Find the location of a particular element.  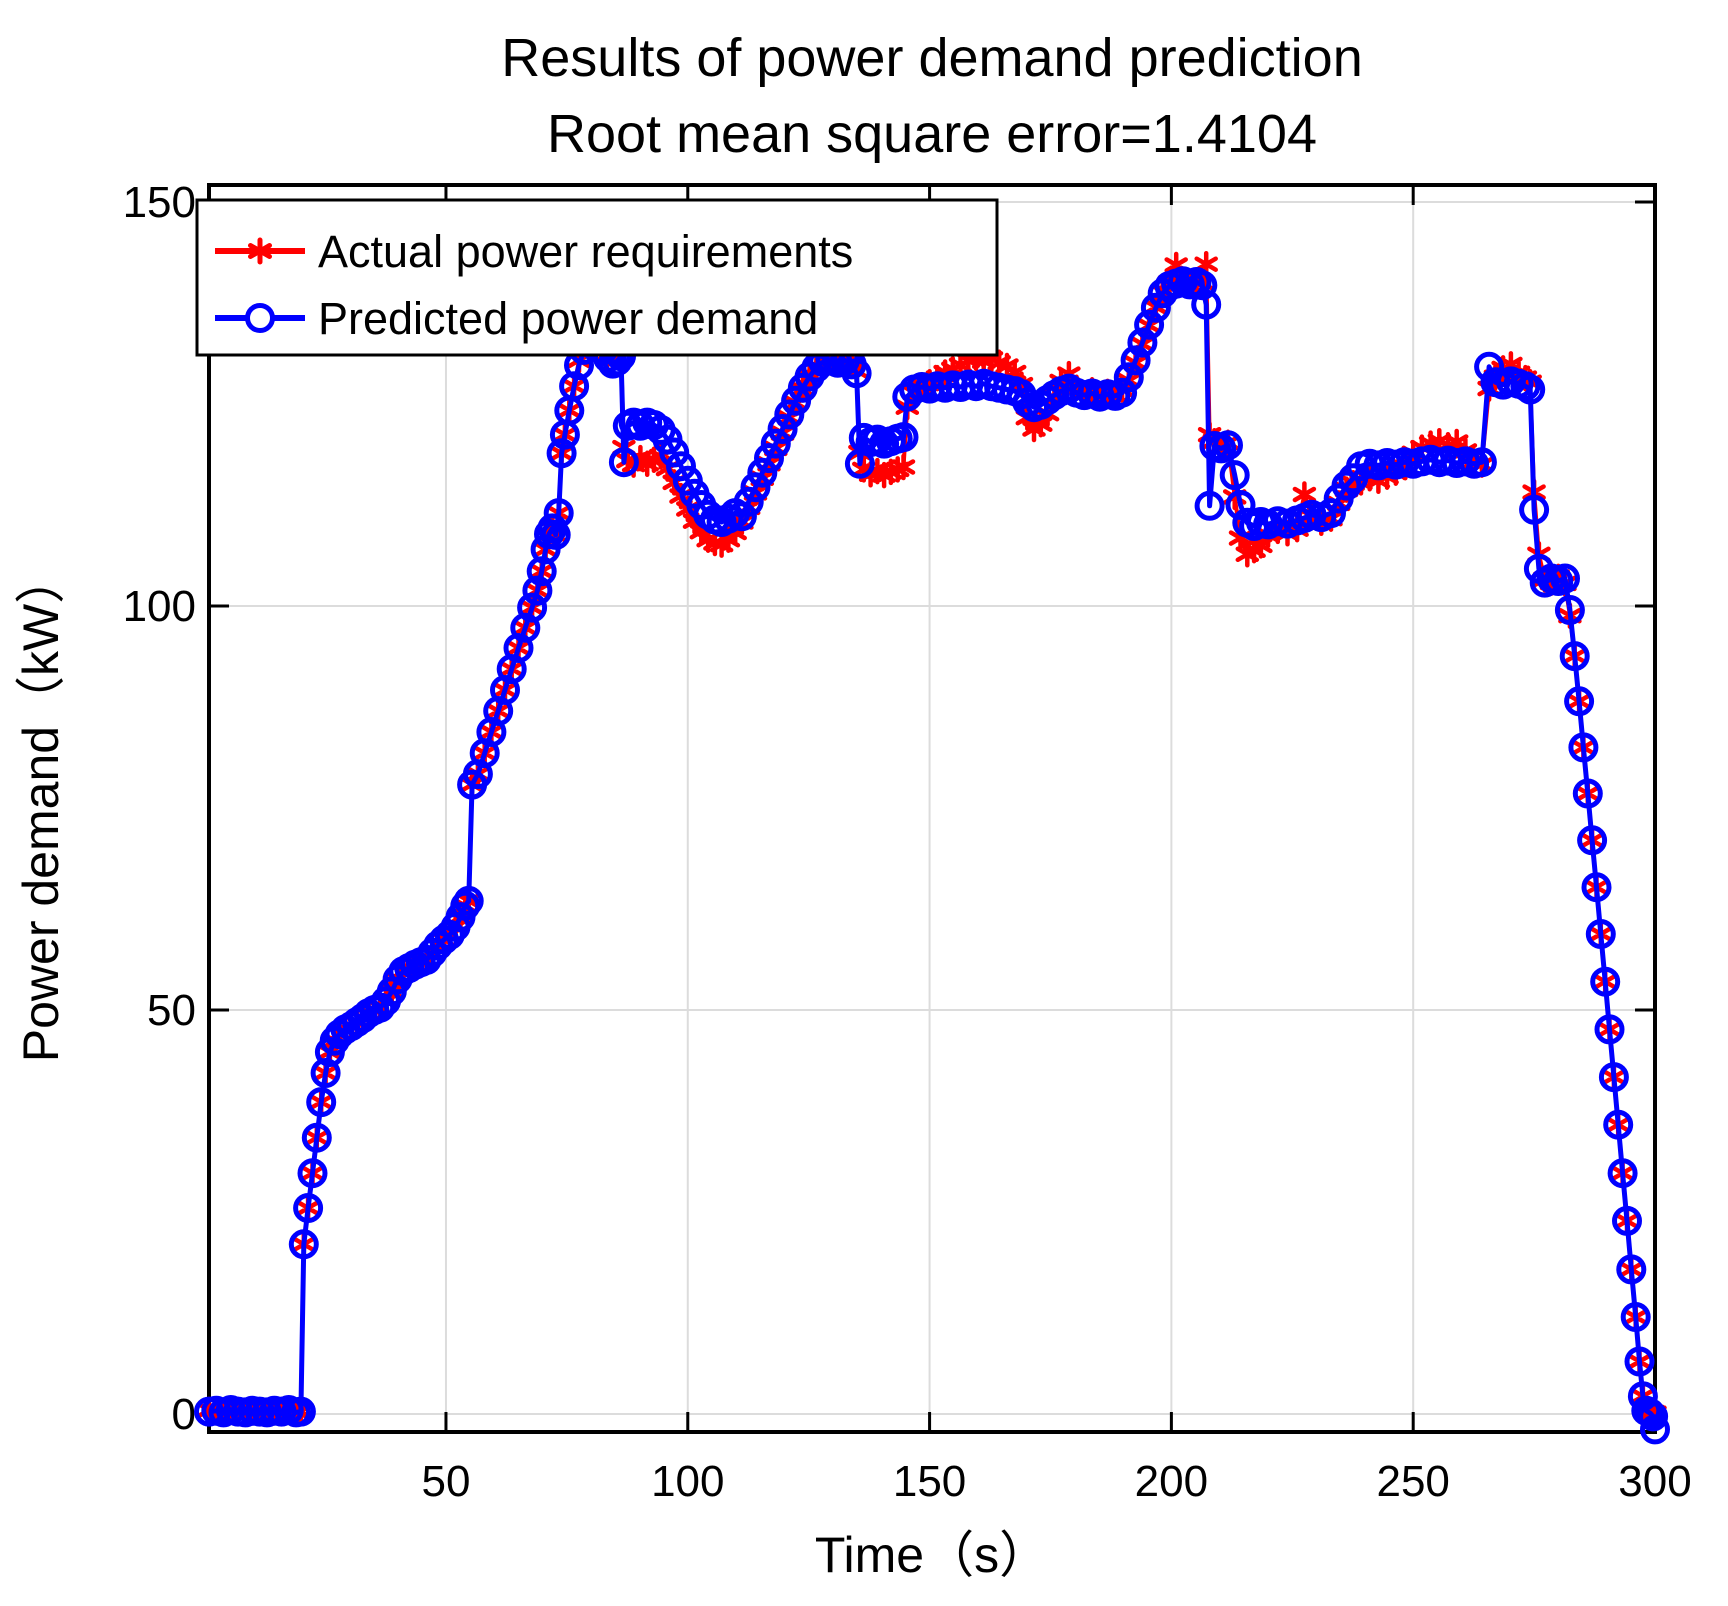

y-tick-label: 150 is located at coordinates (159, 202).